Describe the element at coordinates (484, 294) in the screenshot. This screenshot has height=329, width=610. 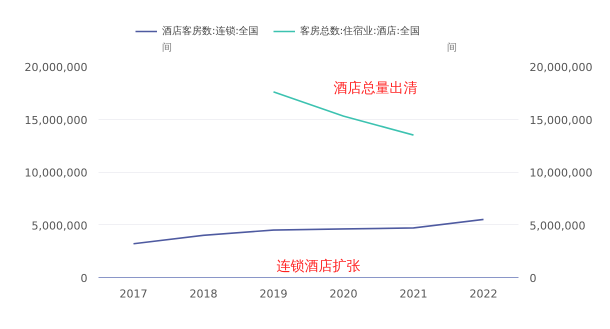
I see `x-tick-label: 2022` at that location.